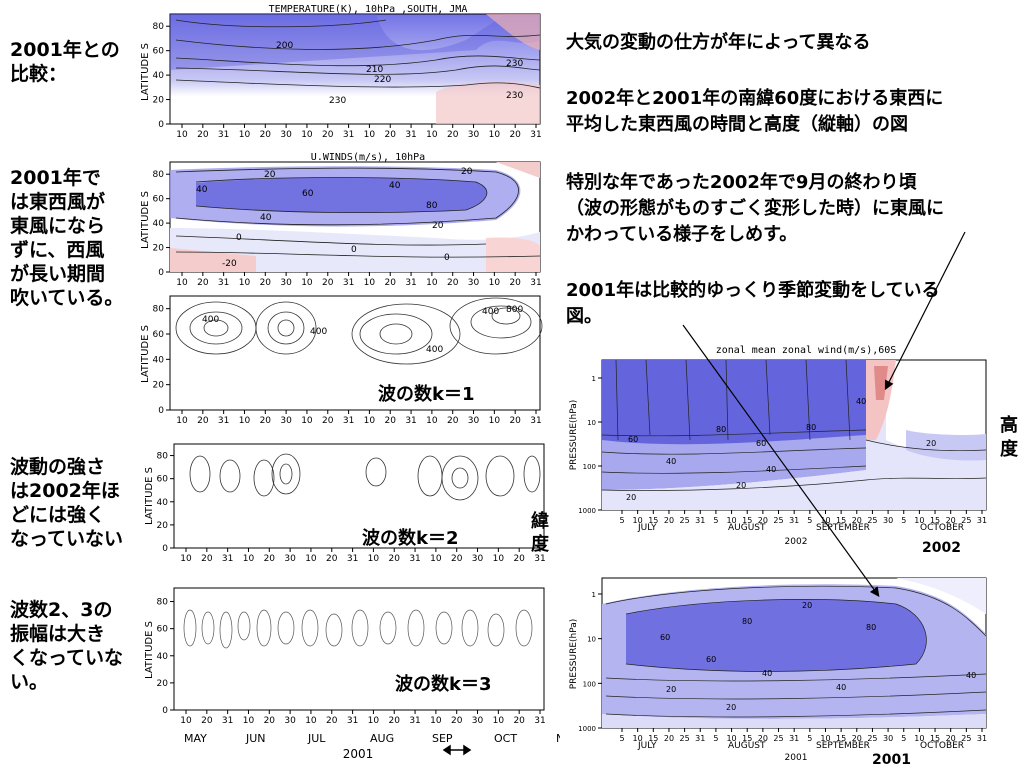  Describe the element at coordinates (163, 480) in the screenshot. I see `y-tick-label: 60` at that location.